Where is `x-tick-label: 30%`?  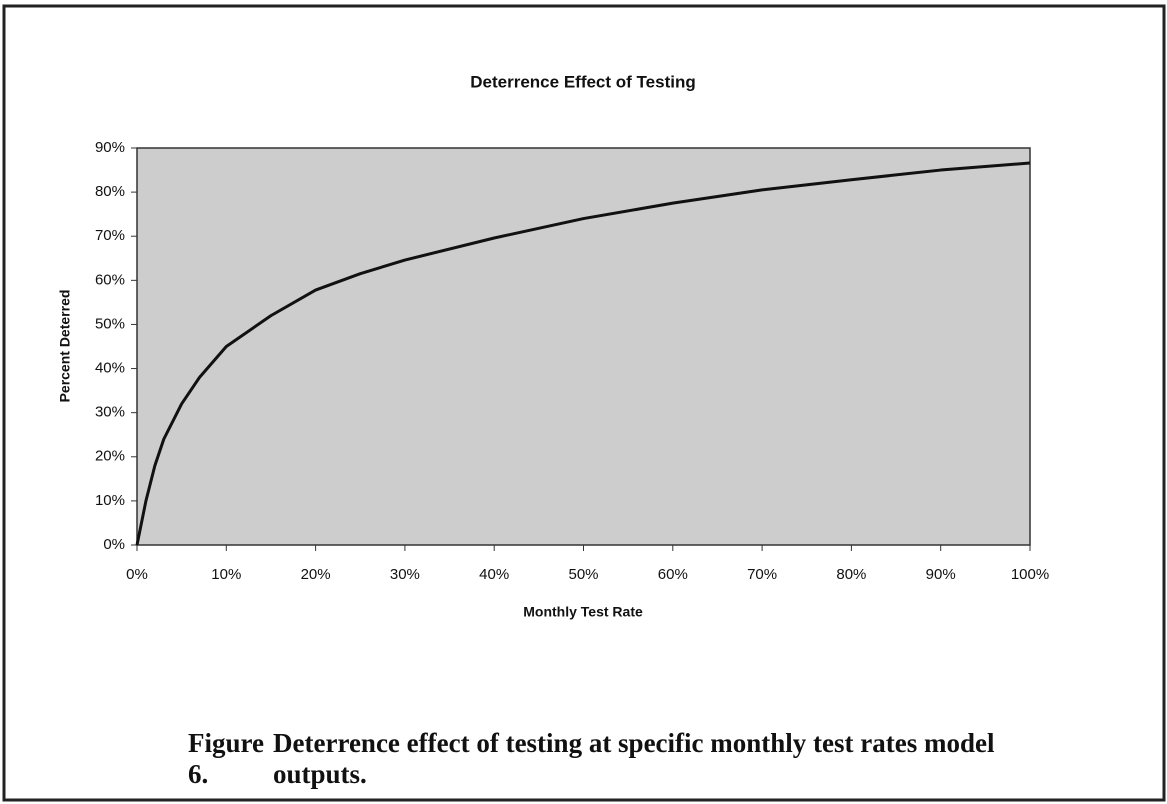 x-tick-label: 30% is located at coordinates (405, 574).